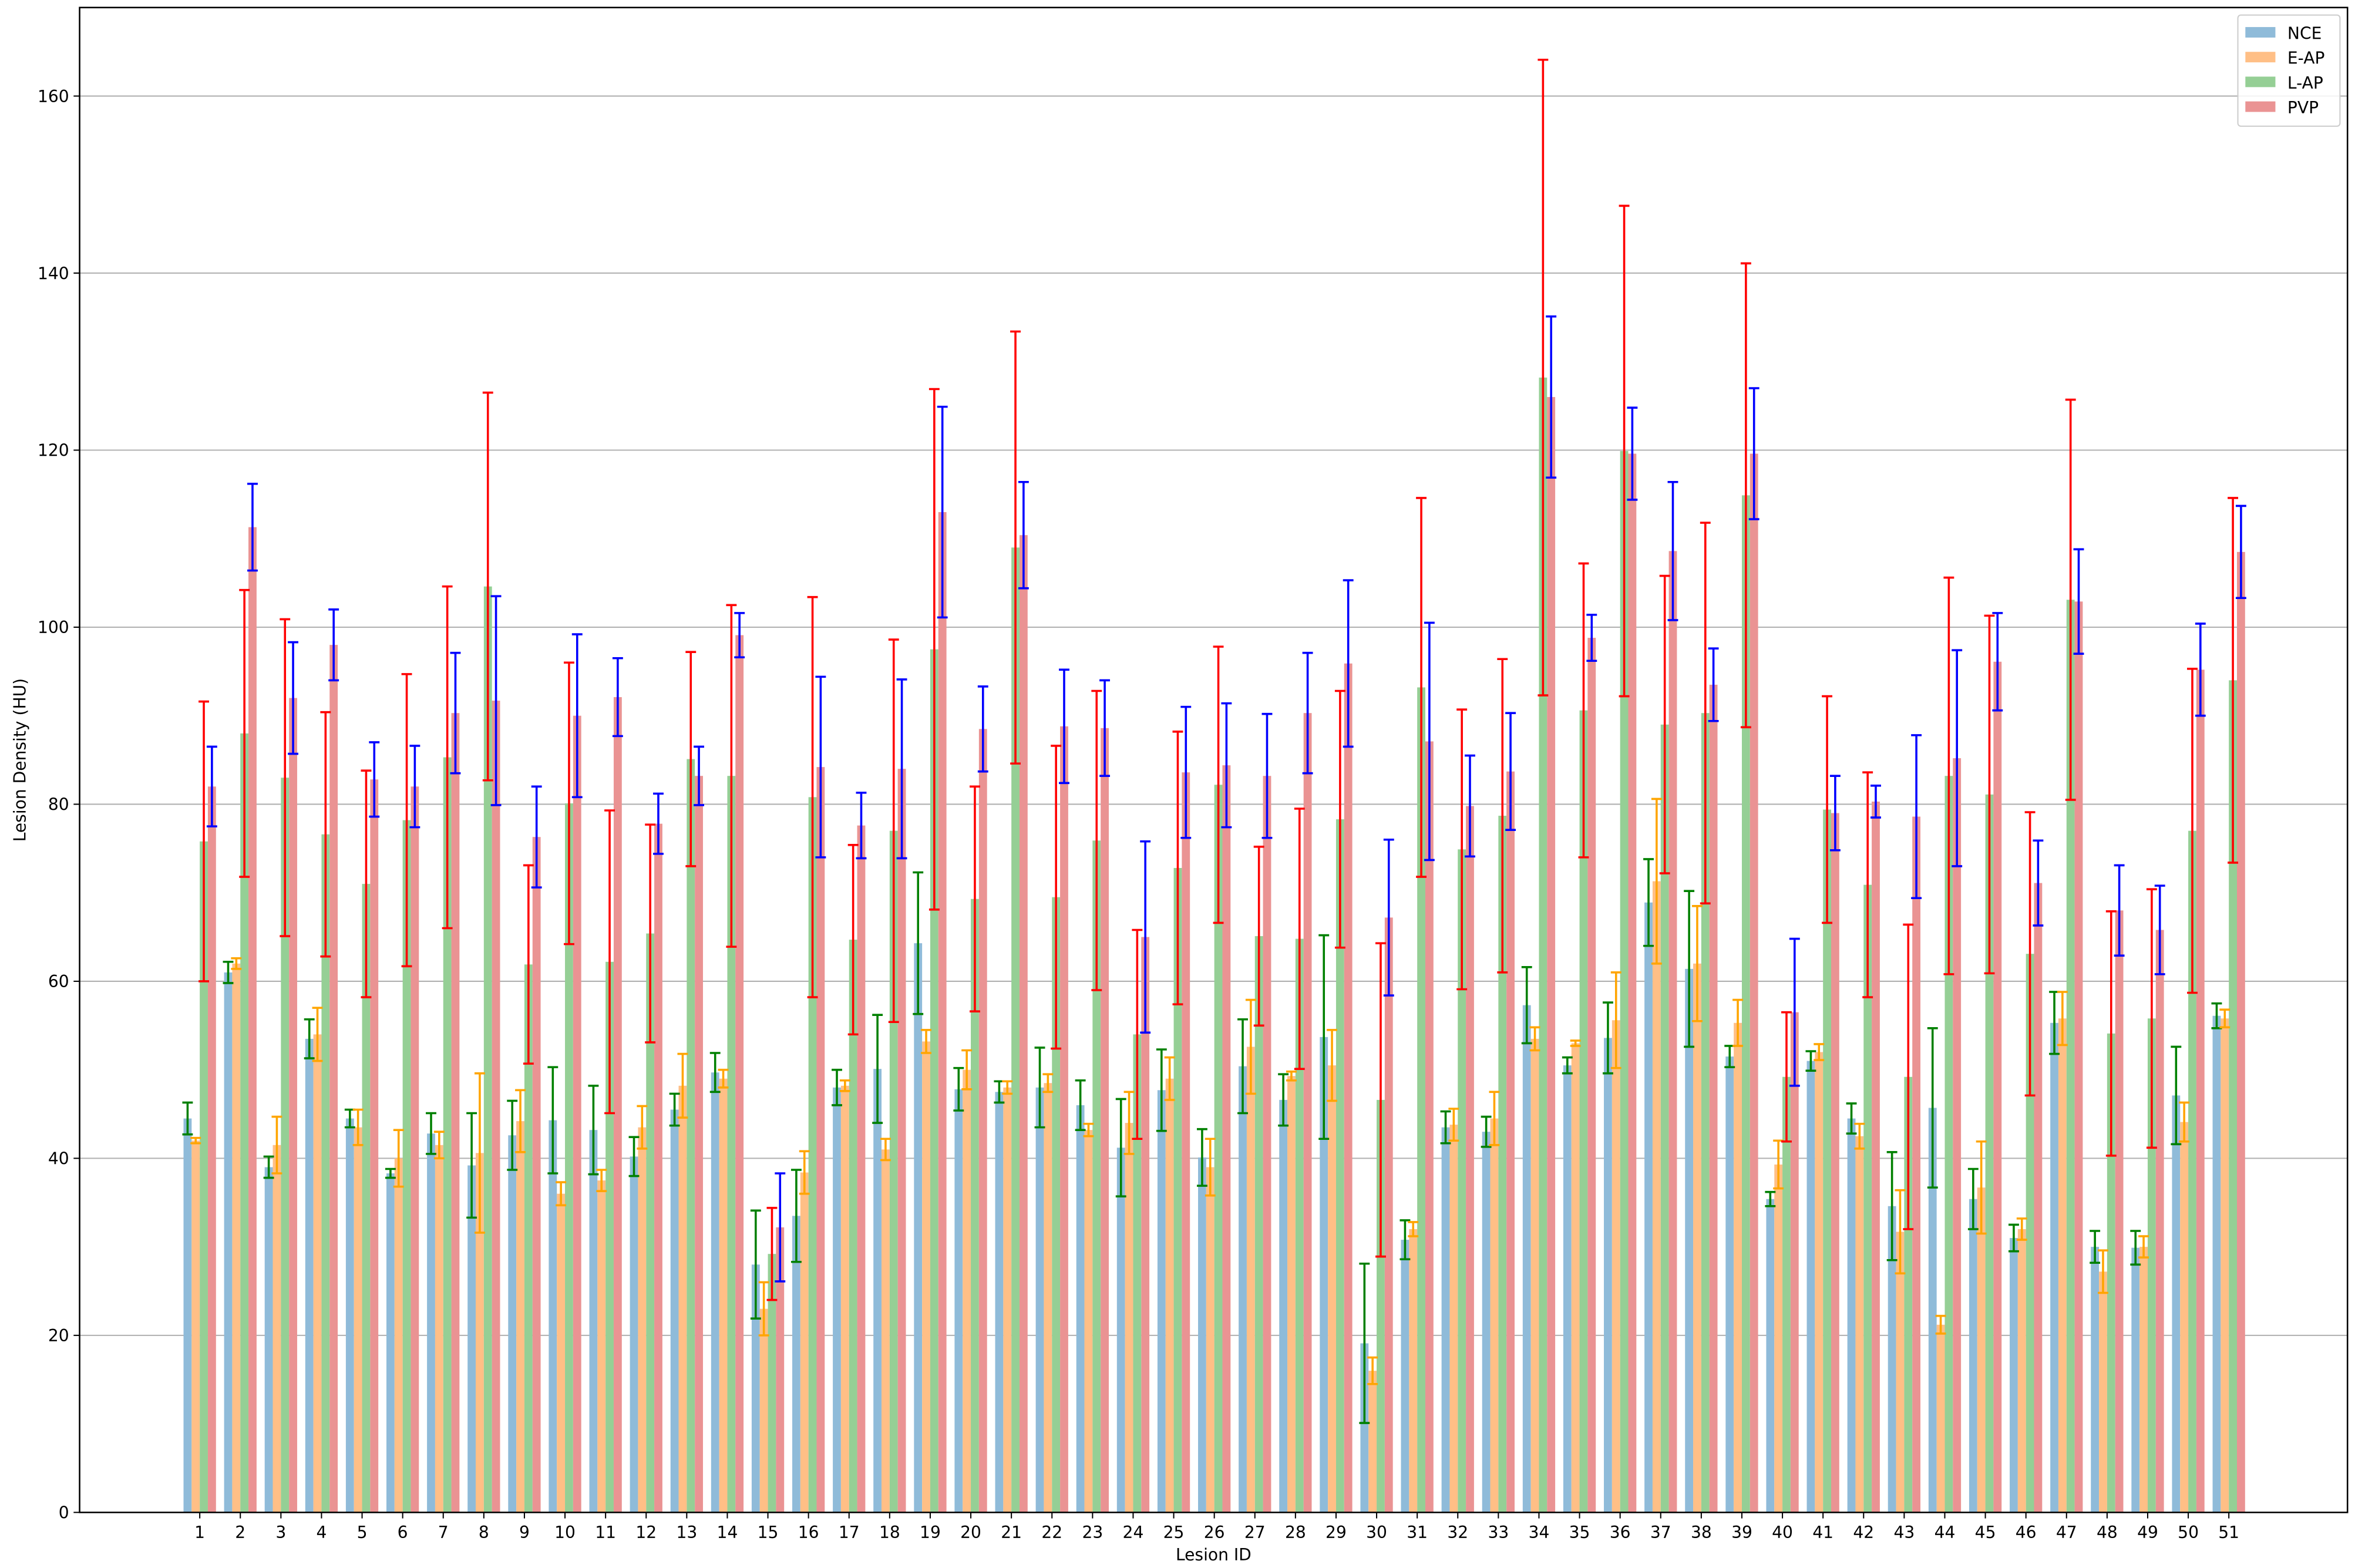 The image size is (2355, 1568). Describe the element at coordinates (1376, 1532) in the screenshot. I see `x-tick-label: 30` at that location.